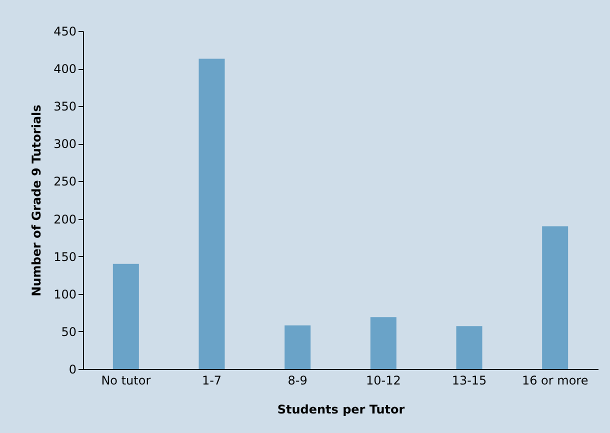  I want to click on y-axis-title: Number of Grade 9 Tutorials, so click(37, 200).